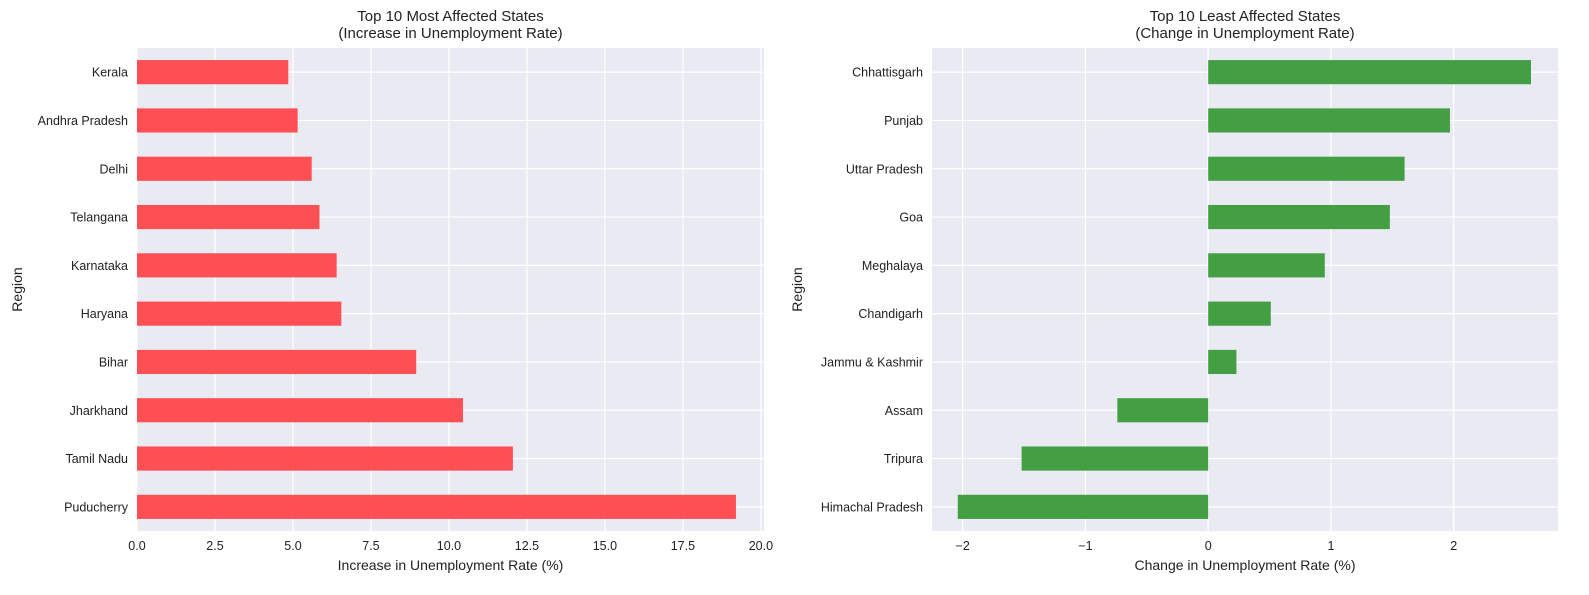  What do you see at coordinates (370, 546) in the screenshot?
I see `x-tick-label: 7.5` at bounding box center [370, 546].